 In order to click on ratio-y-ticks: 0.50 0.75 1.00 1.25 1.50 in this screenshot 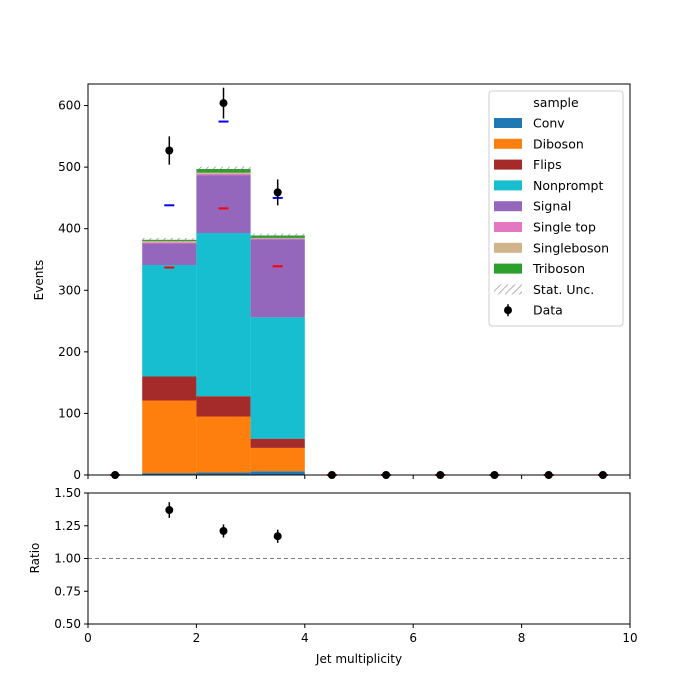, I will do `click(71, 558)`.